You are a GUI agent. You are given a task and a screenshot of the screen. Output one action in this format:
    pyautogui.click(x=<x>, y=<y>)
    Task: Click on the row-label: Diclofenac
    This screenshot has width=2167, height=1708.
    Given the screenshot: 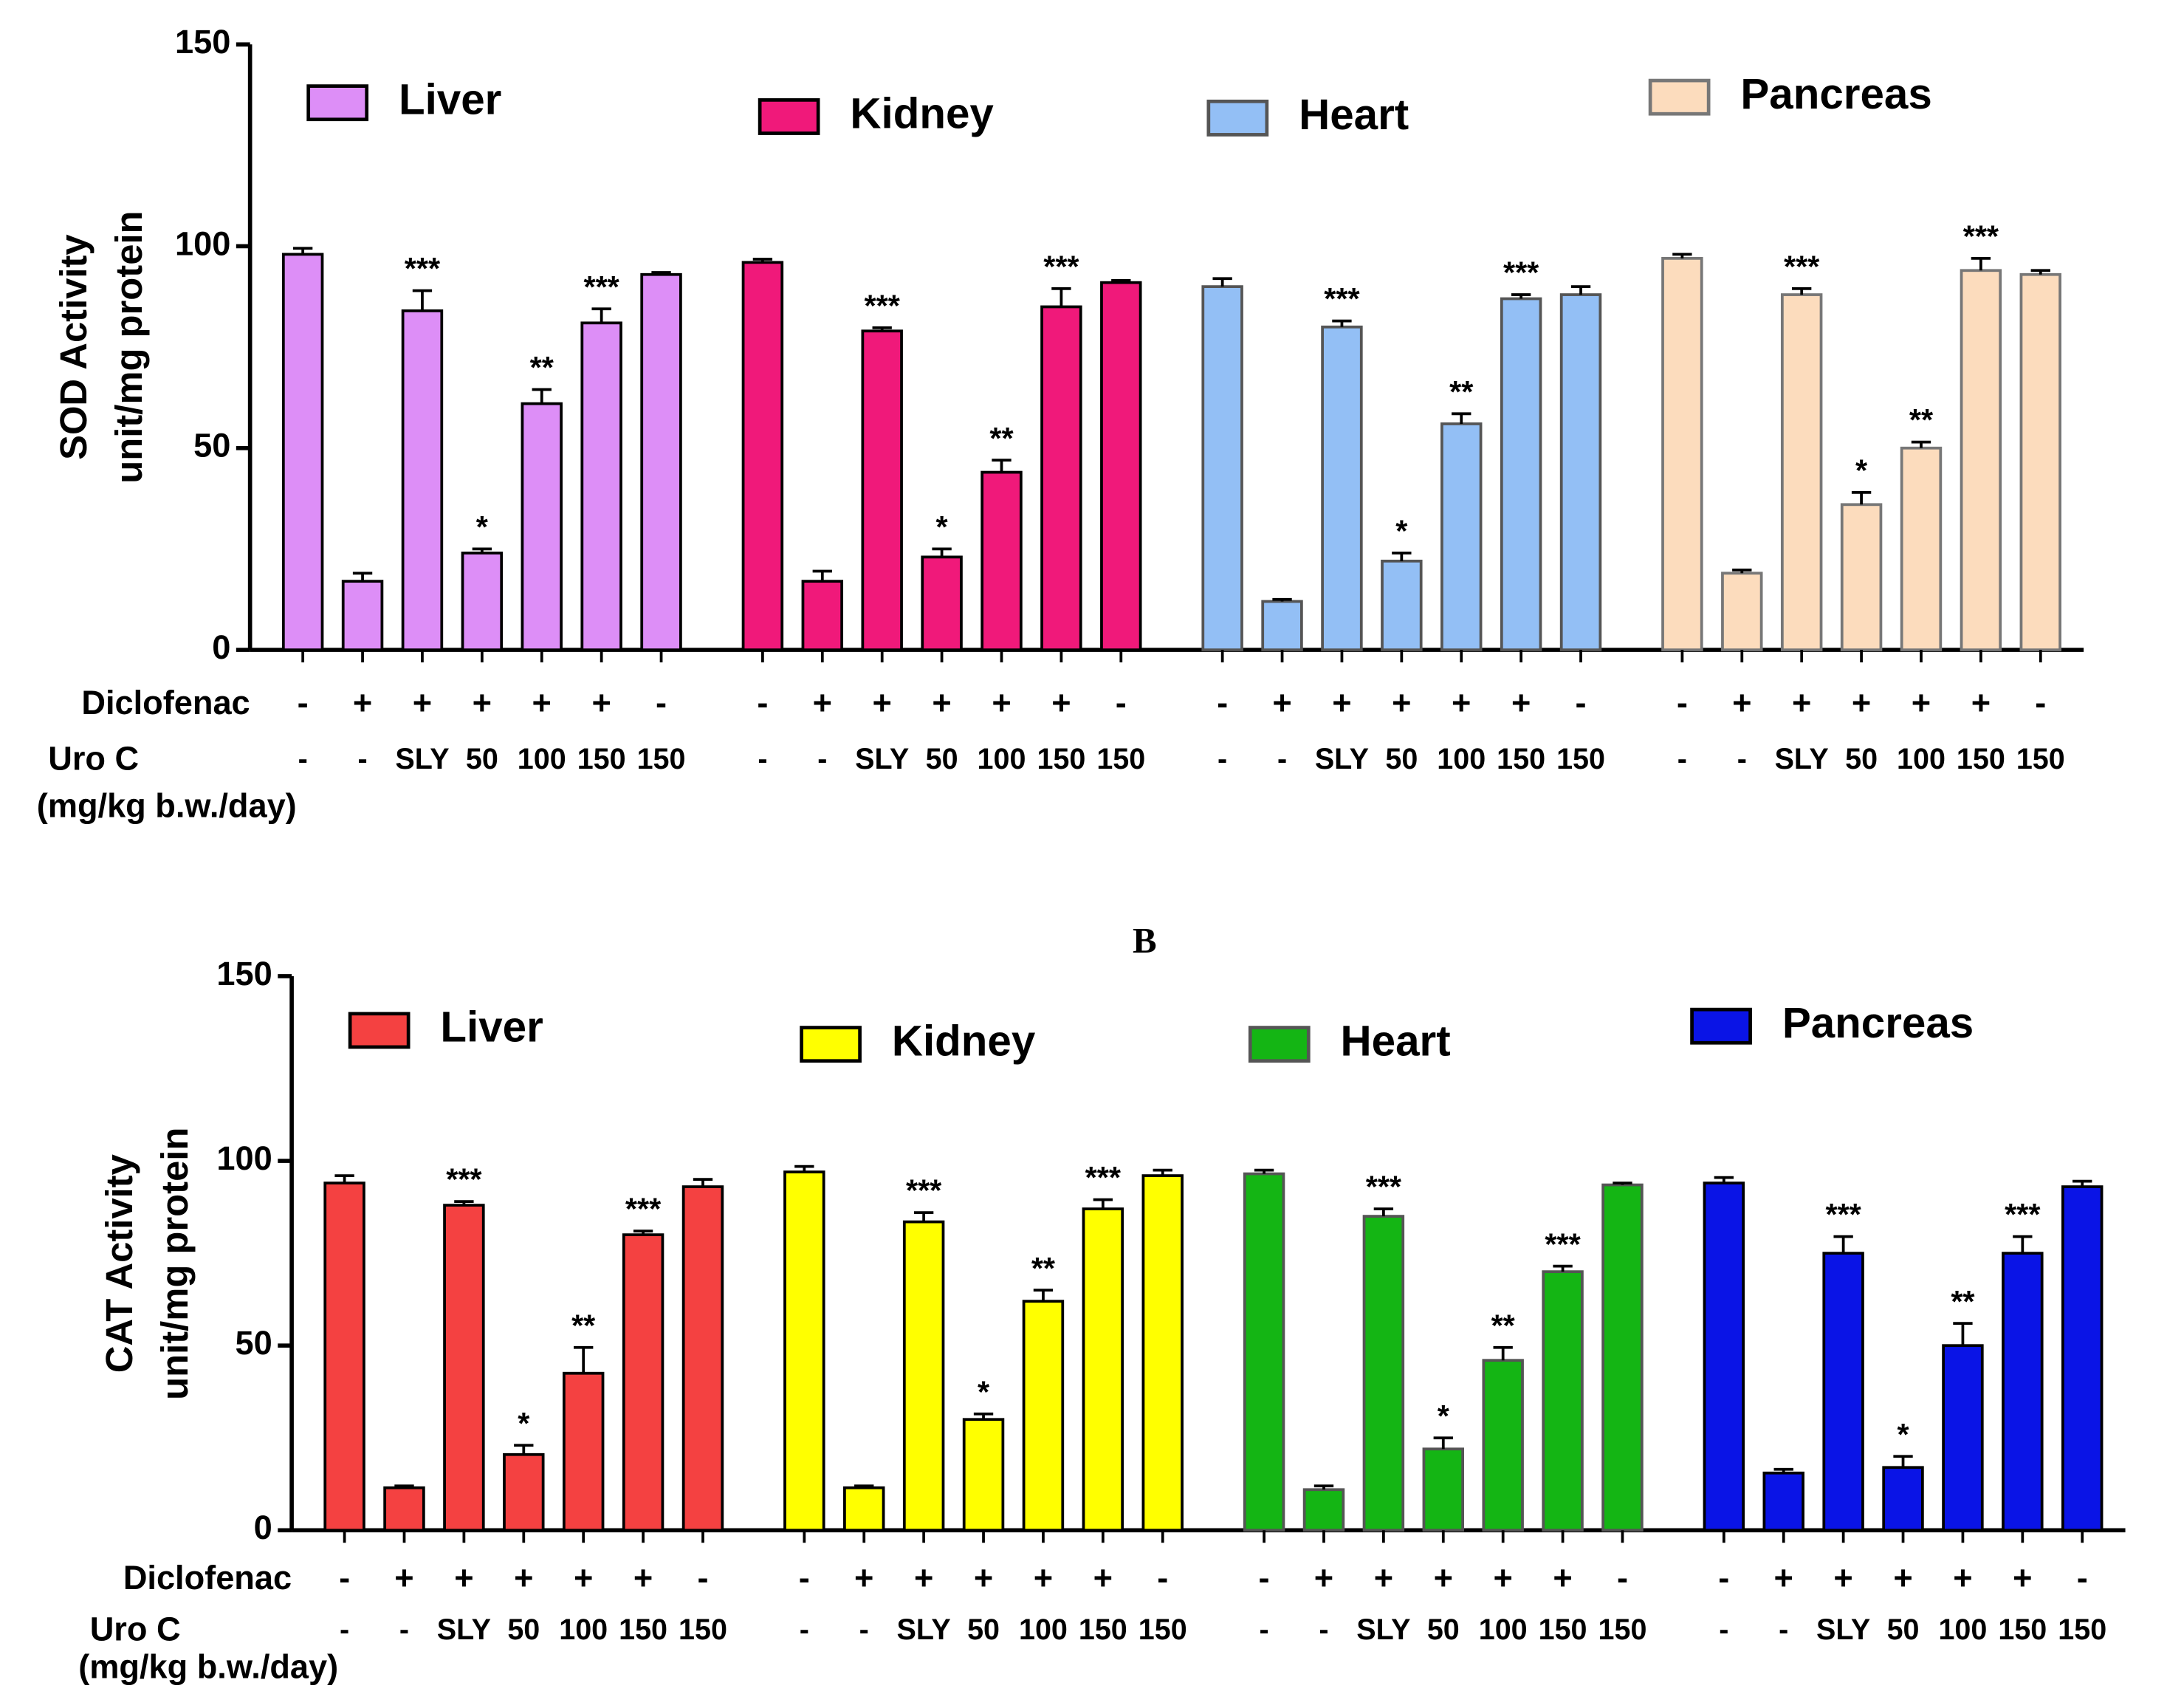 What is the action you would take?
    pyautogui.click(x=207, y=1577)
    